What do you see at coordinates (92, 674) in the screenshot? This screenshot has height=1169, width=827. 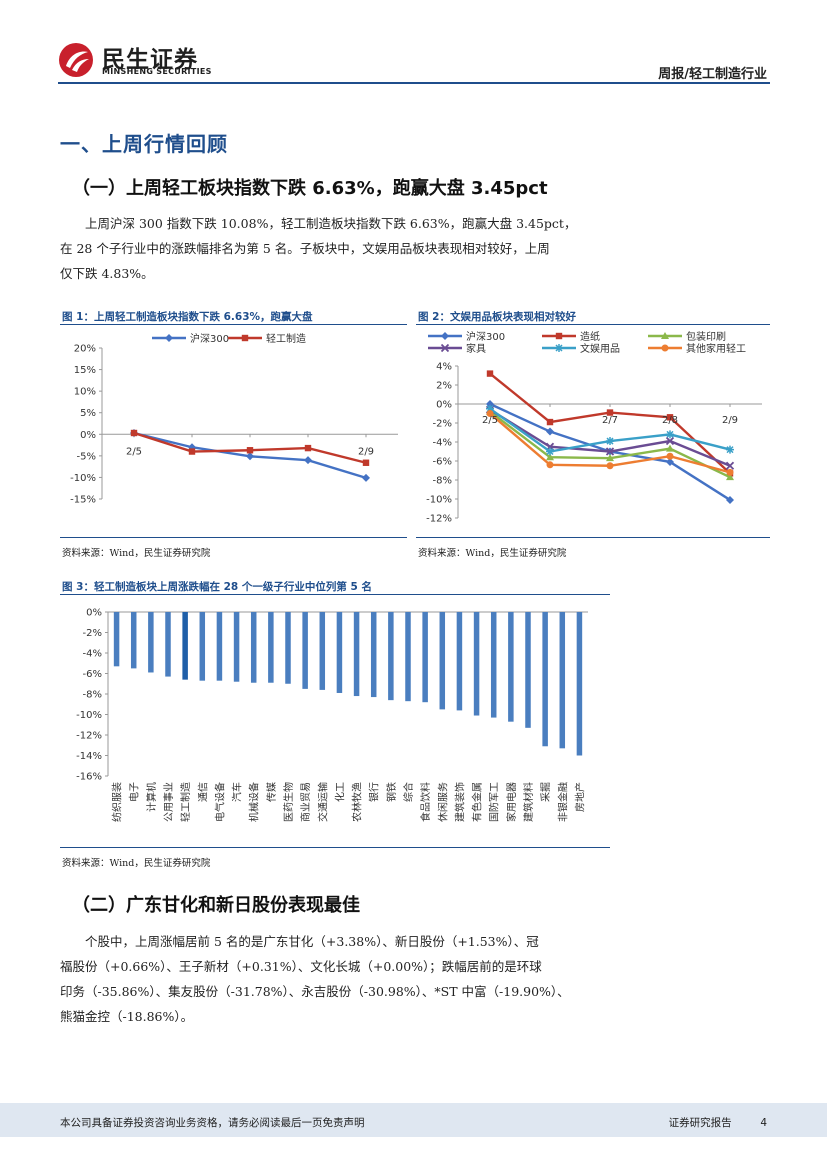 I see `y-tick-label: -6%` at bounding box center [92, 674].